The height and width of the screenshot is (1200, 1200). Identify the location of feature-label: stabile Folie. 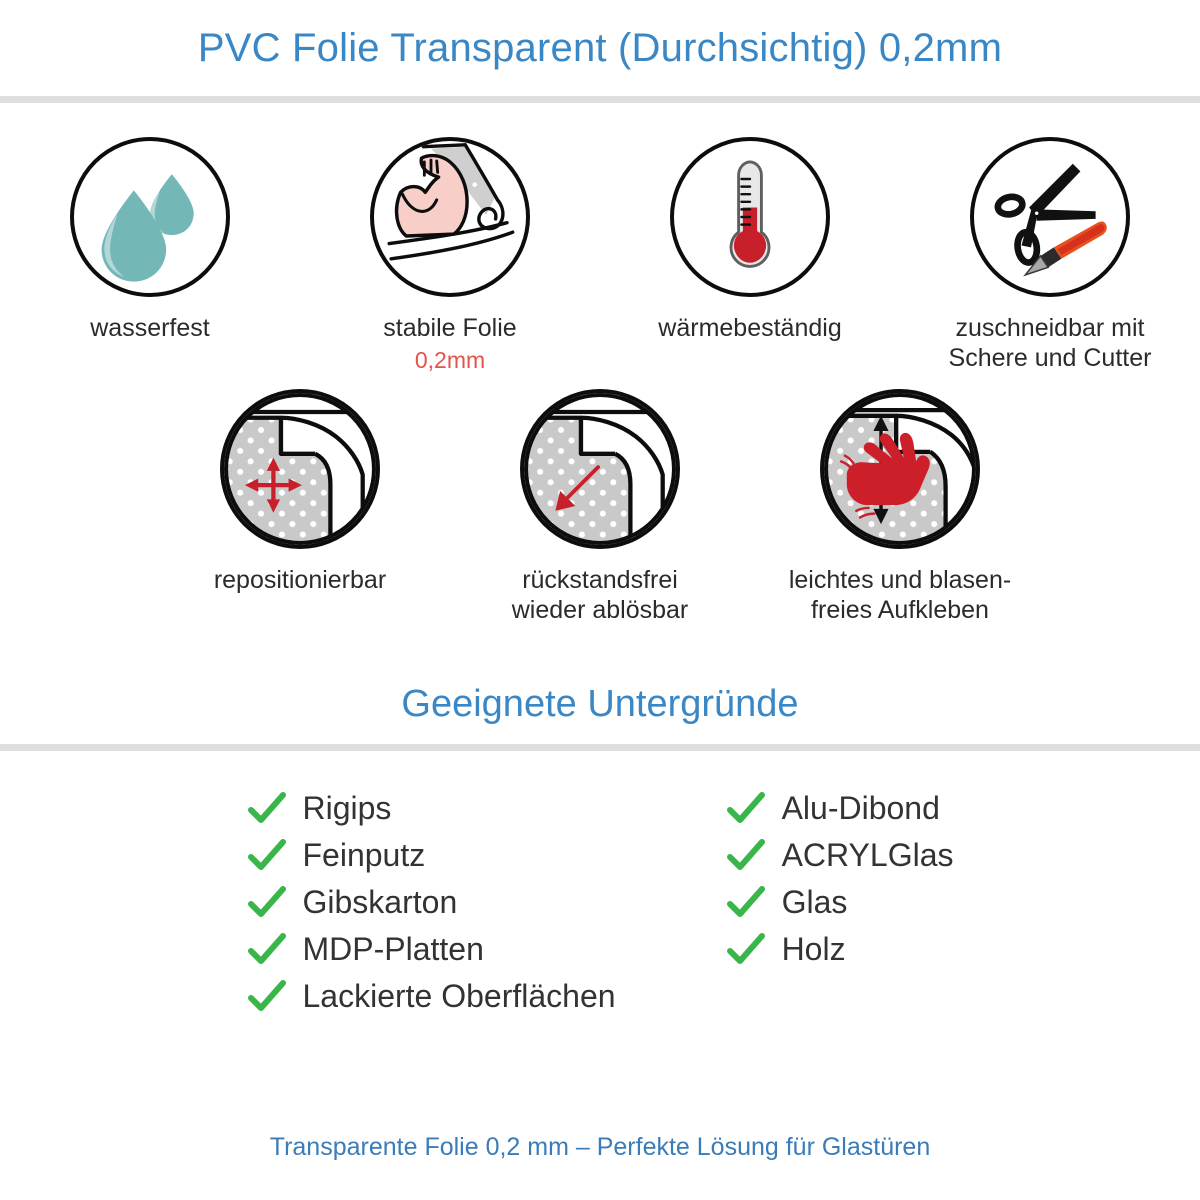
(450, 328).